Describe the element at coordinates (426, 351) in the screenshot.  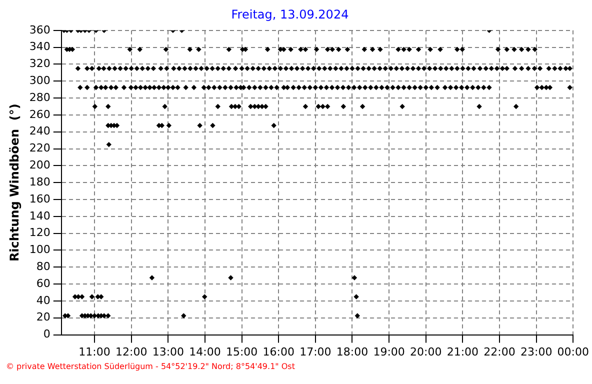
I see `x-tick-label: 20:00` at that location.